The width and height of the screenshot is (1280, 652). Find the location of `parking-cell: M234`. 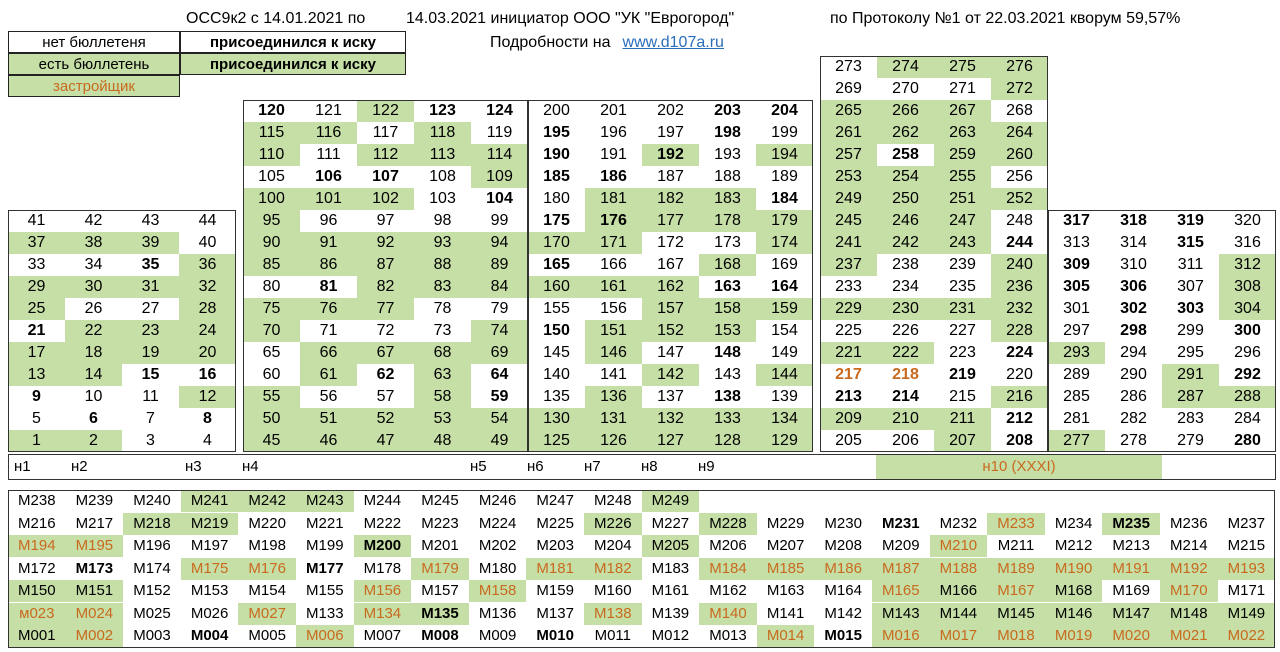

parking-cell: M234 is located at coordinates (1073, 523).